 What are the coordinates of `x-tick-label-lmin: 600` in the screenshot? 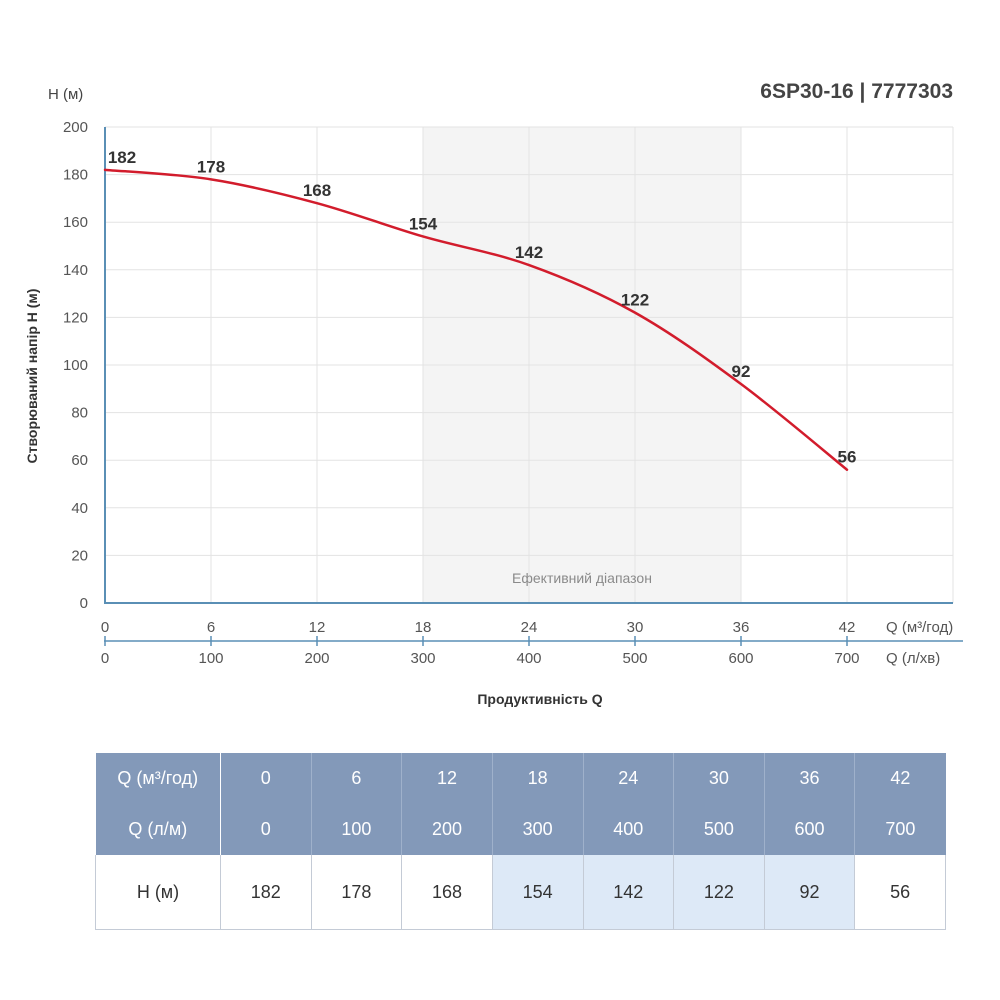 It's located at (740, 658).